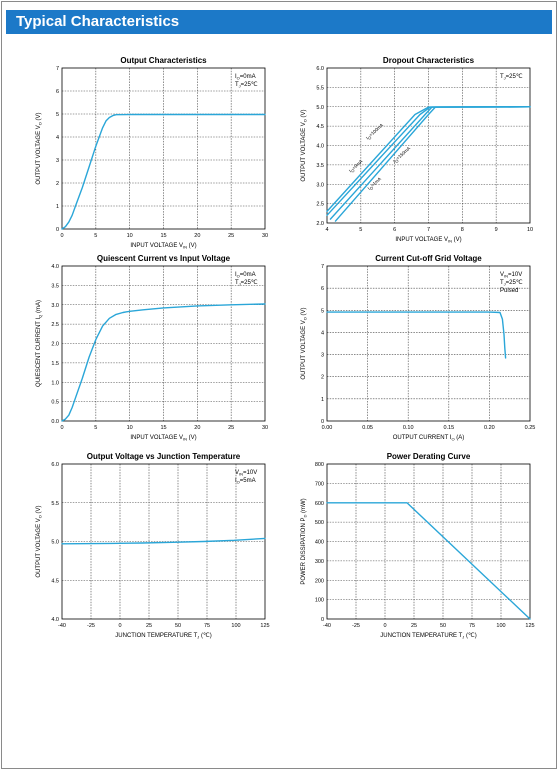 The width and height of the screenshot is (560, 772). What do you see at coordinates (55, 465) in the screenshot?
I see `y-tick-label: 6.0` at bounding box center [55, 465].